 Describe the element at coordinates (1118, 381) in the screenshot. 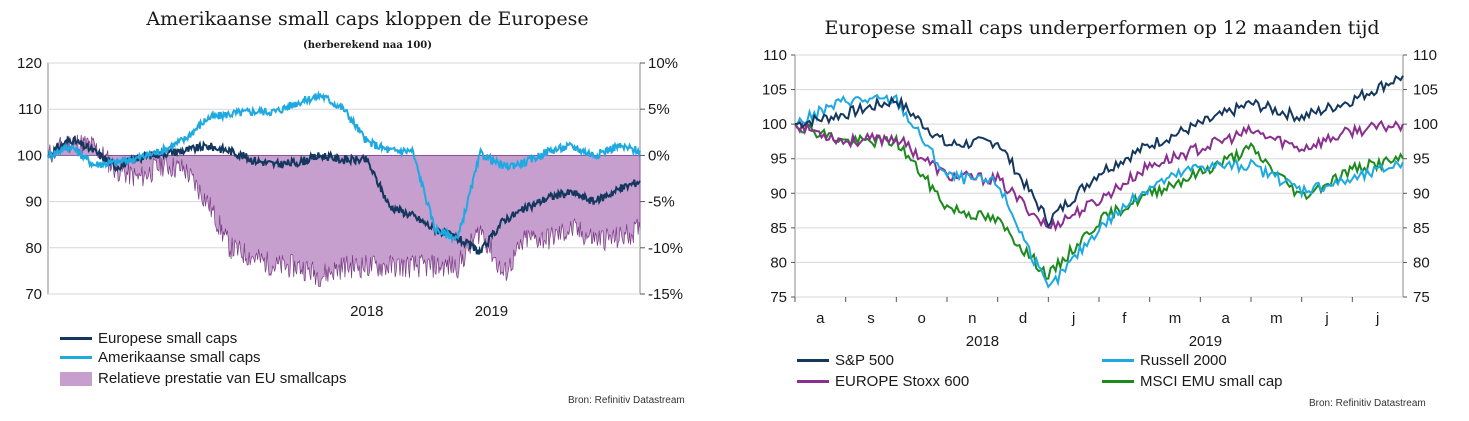

I see `legend-swatch-msci` at that location.